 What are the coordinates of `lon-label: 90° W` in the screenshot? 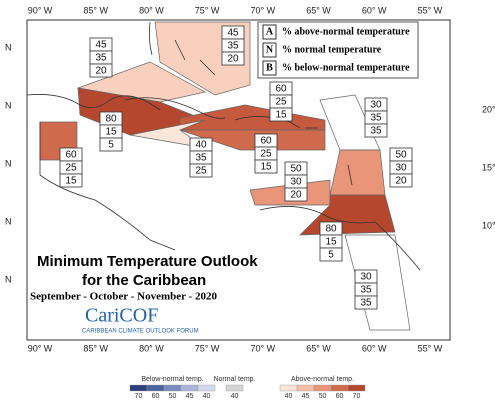 It's located at (40, 10).